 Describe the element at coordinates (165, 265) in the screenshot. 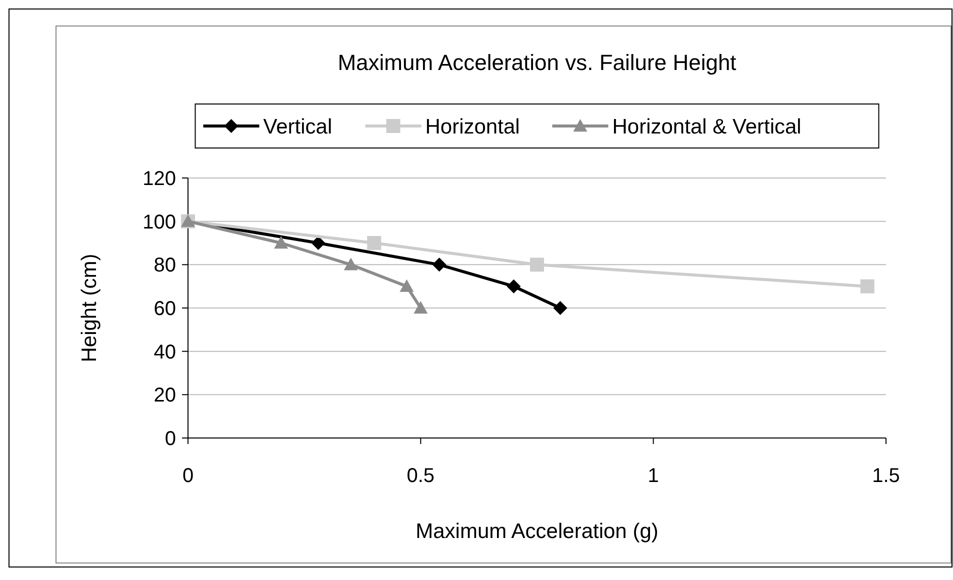

I see `y-tick-label: 80` at that location.